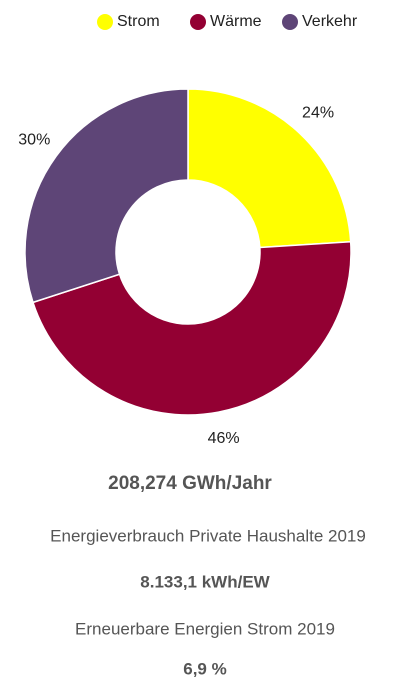 The height and width of the screenshot is (684, 417). What do you see at coordinates (138, 21) in the screenshot?
I see `legend-label: Strom` at bounding box center [138, 21].